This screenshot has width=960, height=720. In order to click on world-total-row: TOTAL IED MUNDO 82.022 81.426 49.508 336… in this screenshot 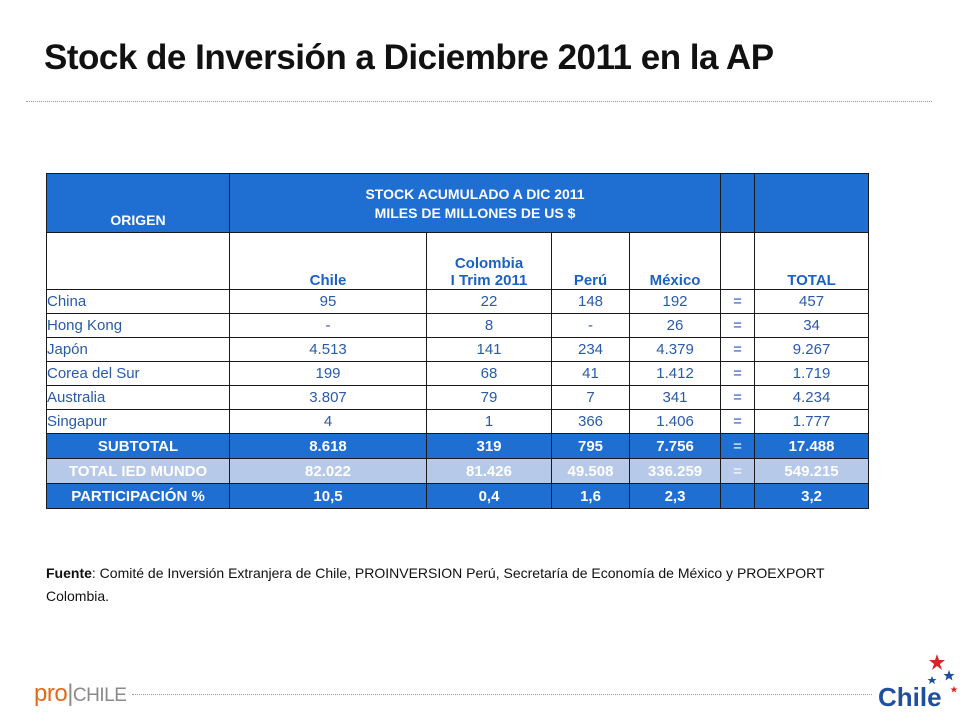, I will do `click(458, 471)`.